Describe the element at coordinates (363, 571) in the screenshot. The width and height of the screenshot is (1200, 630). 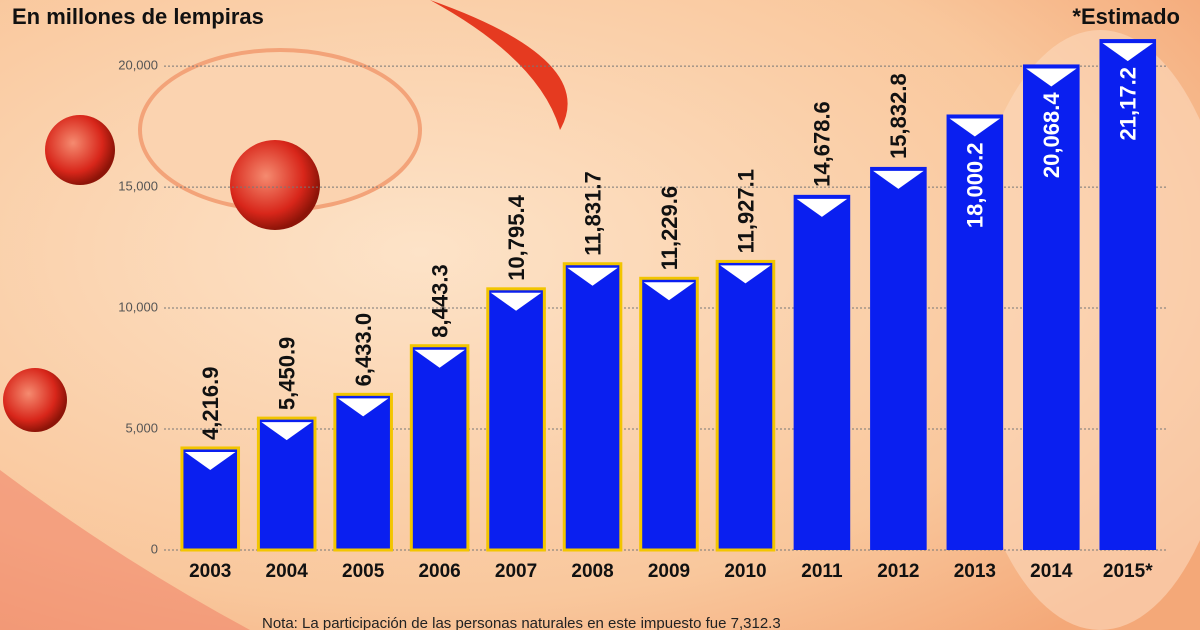
I see `x-tick-label: 2005` at that location.